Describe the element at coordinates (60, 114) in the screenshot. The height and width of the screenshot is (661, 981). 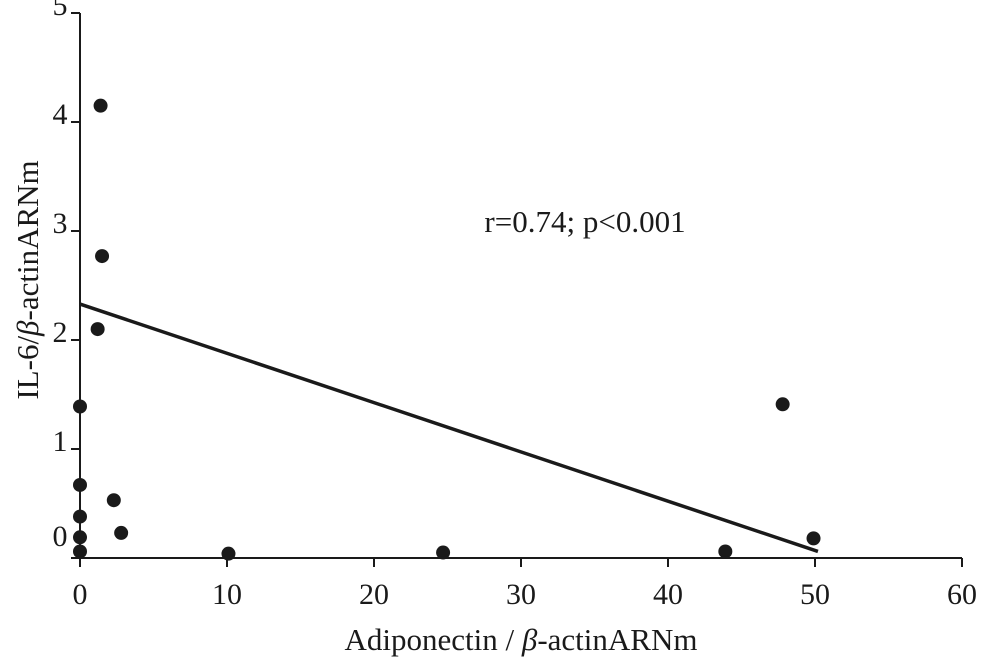
I see `y-tick-label: 4` at that location.